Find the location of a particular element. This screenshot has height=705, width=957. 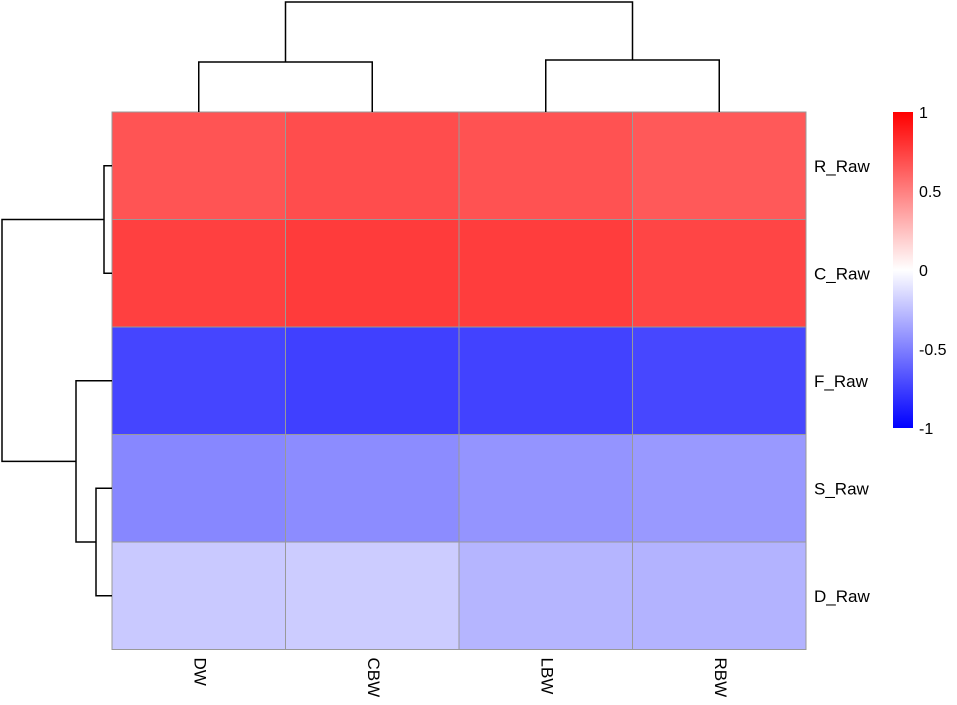

row-label-R_Raw: R_Raw is located at coordinates (842, 166).